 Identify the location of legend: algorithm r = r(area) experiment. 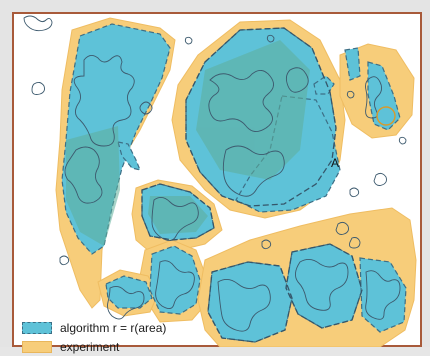
(94, 337).